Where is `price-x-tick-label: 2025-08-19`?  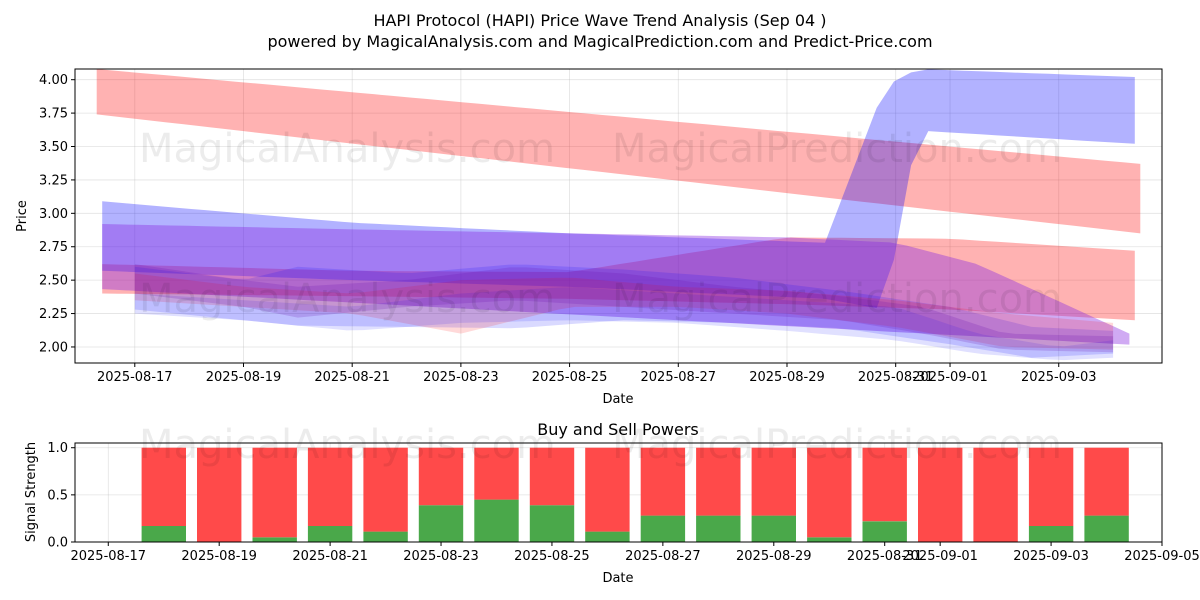
price-x-tick-label: 2025-08-19 is located at coordinates (244, 377).